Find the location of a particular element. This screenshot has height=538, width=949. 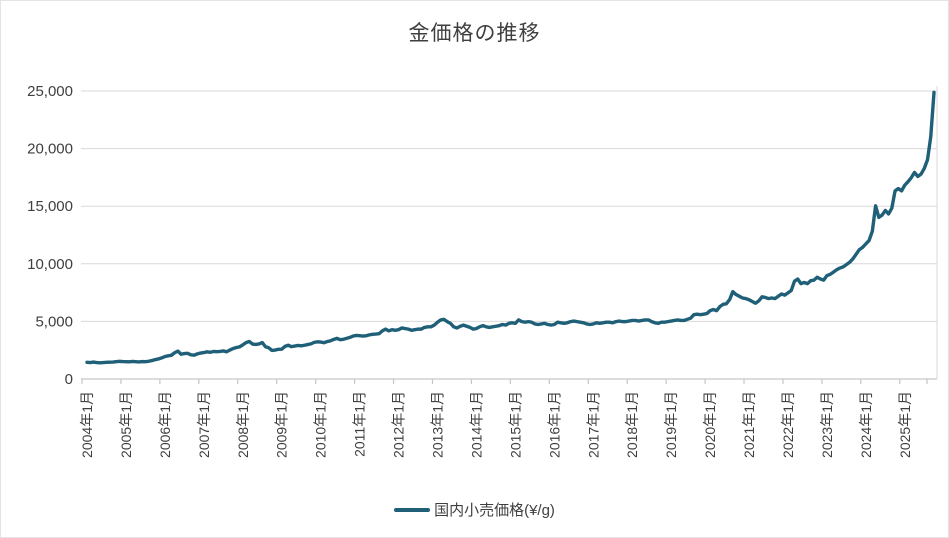

x-axis-tick-label: 2020年1月 is located at coordinates (710, 424).